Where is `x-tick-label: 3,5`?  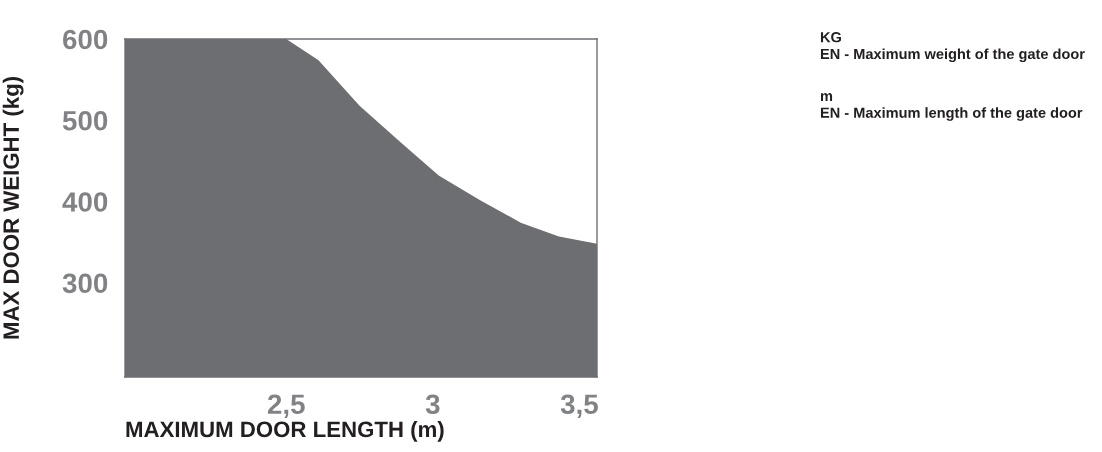 x-tick-label: 3,5 is located at coordinates (579, 406).